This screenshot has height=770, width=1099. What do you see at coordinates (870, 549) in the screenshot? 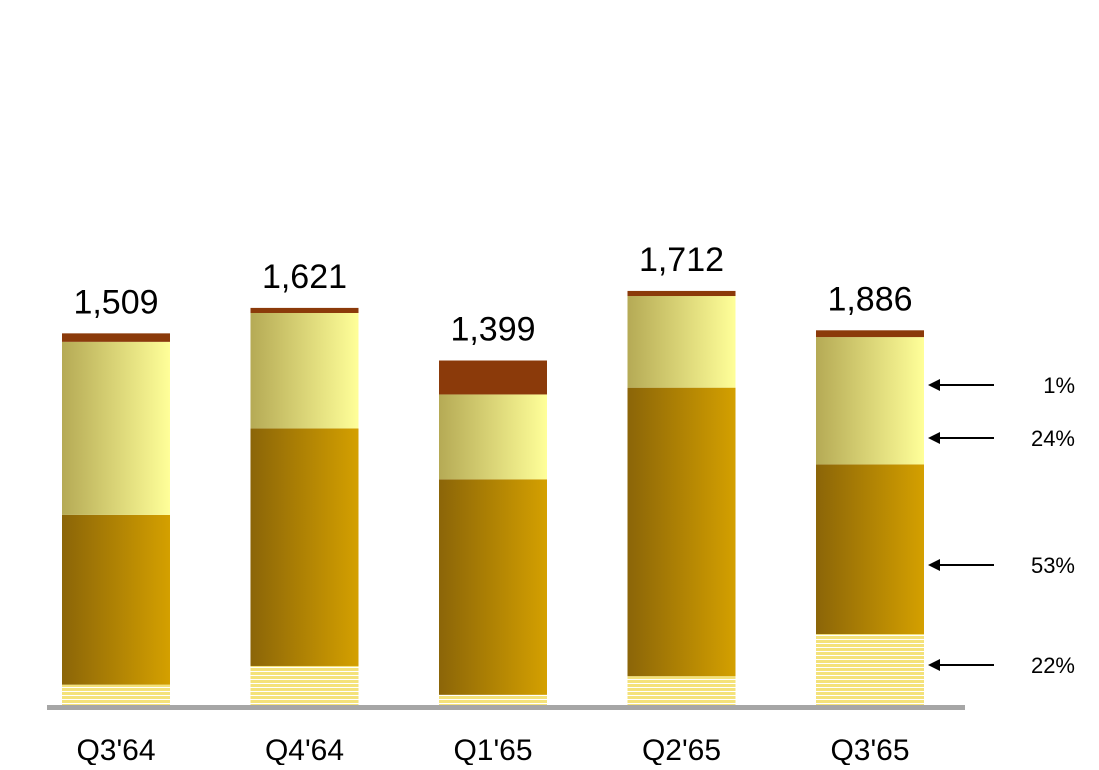
I see `bar-segment-Q3'65-s1` at bounding box center [870, 549].